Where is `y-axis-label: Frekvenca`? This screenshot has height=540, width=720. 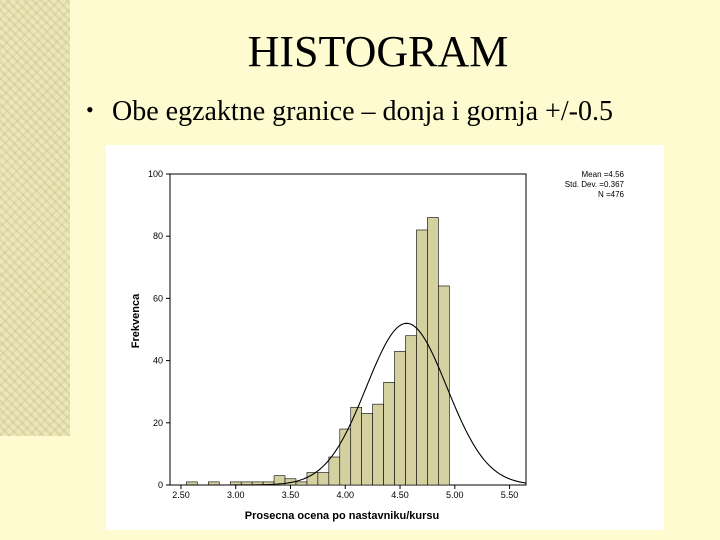
y-axis-label: Frekvenca is located at coordinates (136, 320).